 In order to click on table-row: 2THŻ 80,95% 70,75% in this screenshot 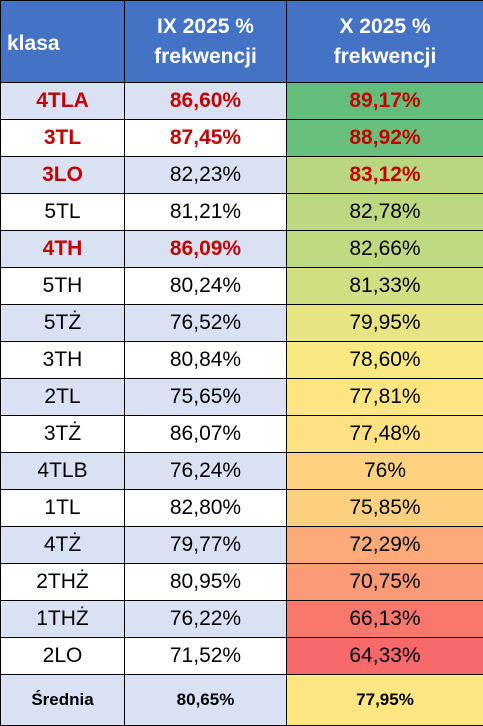, I will do `click(242, 582)`.